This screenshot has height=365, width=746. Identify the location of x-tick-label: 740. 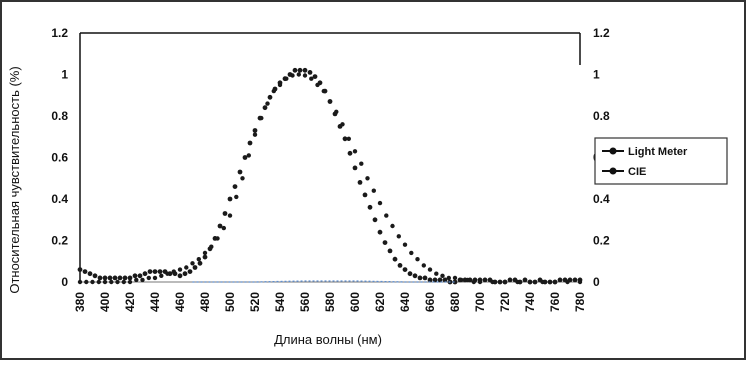
(530, 302).